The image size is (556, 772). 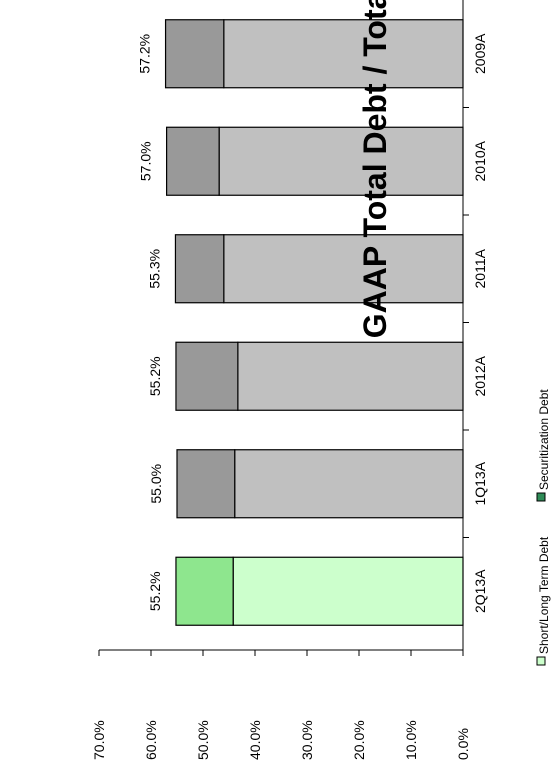 I want to click on legend-label: Securitization Debt, so click(x=544, y=439).